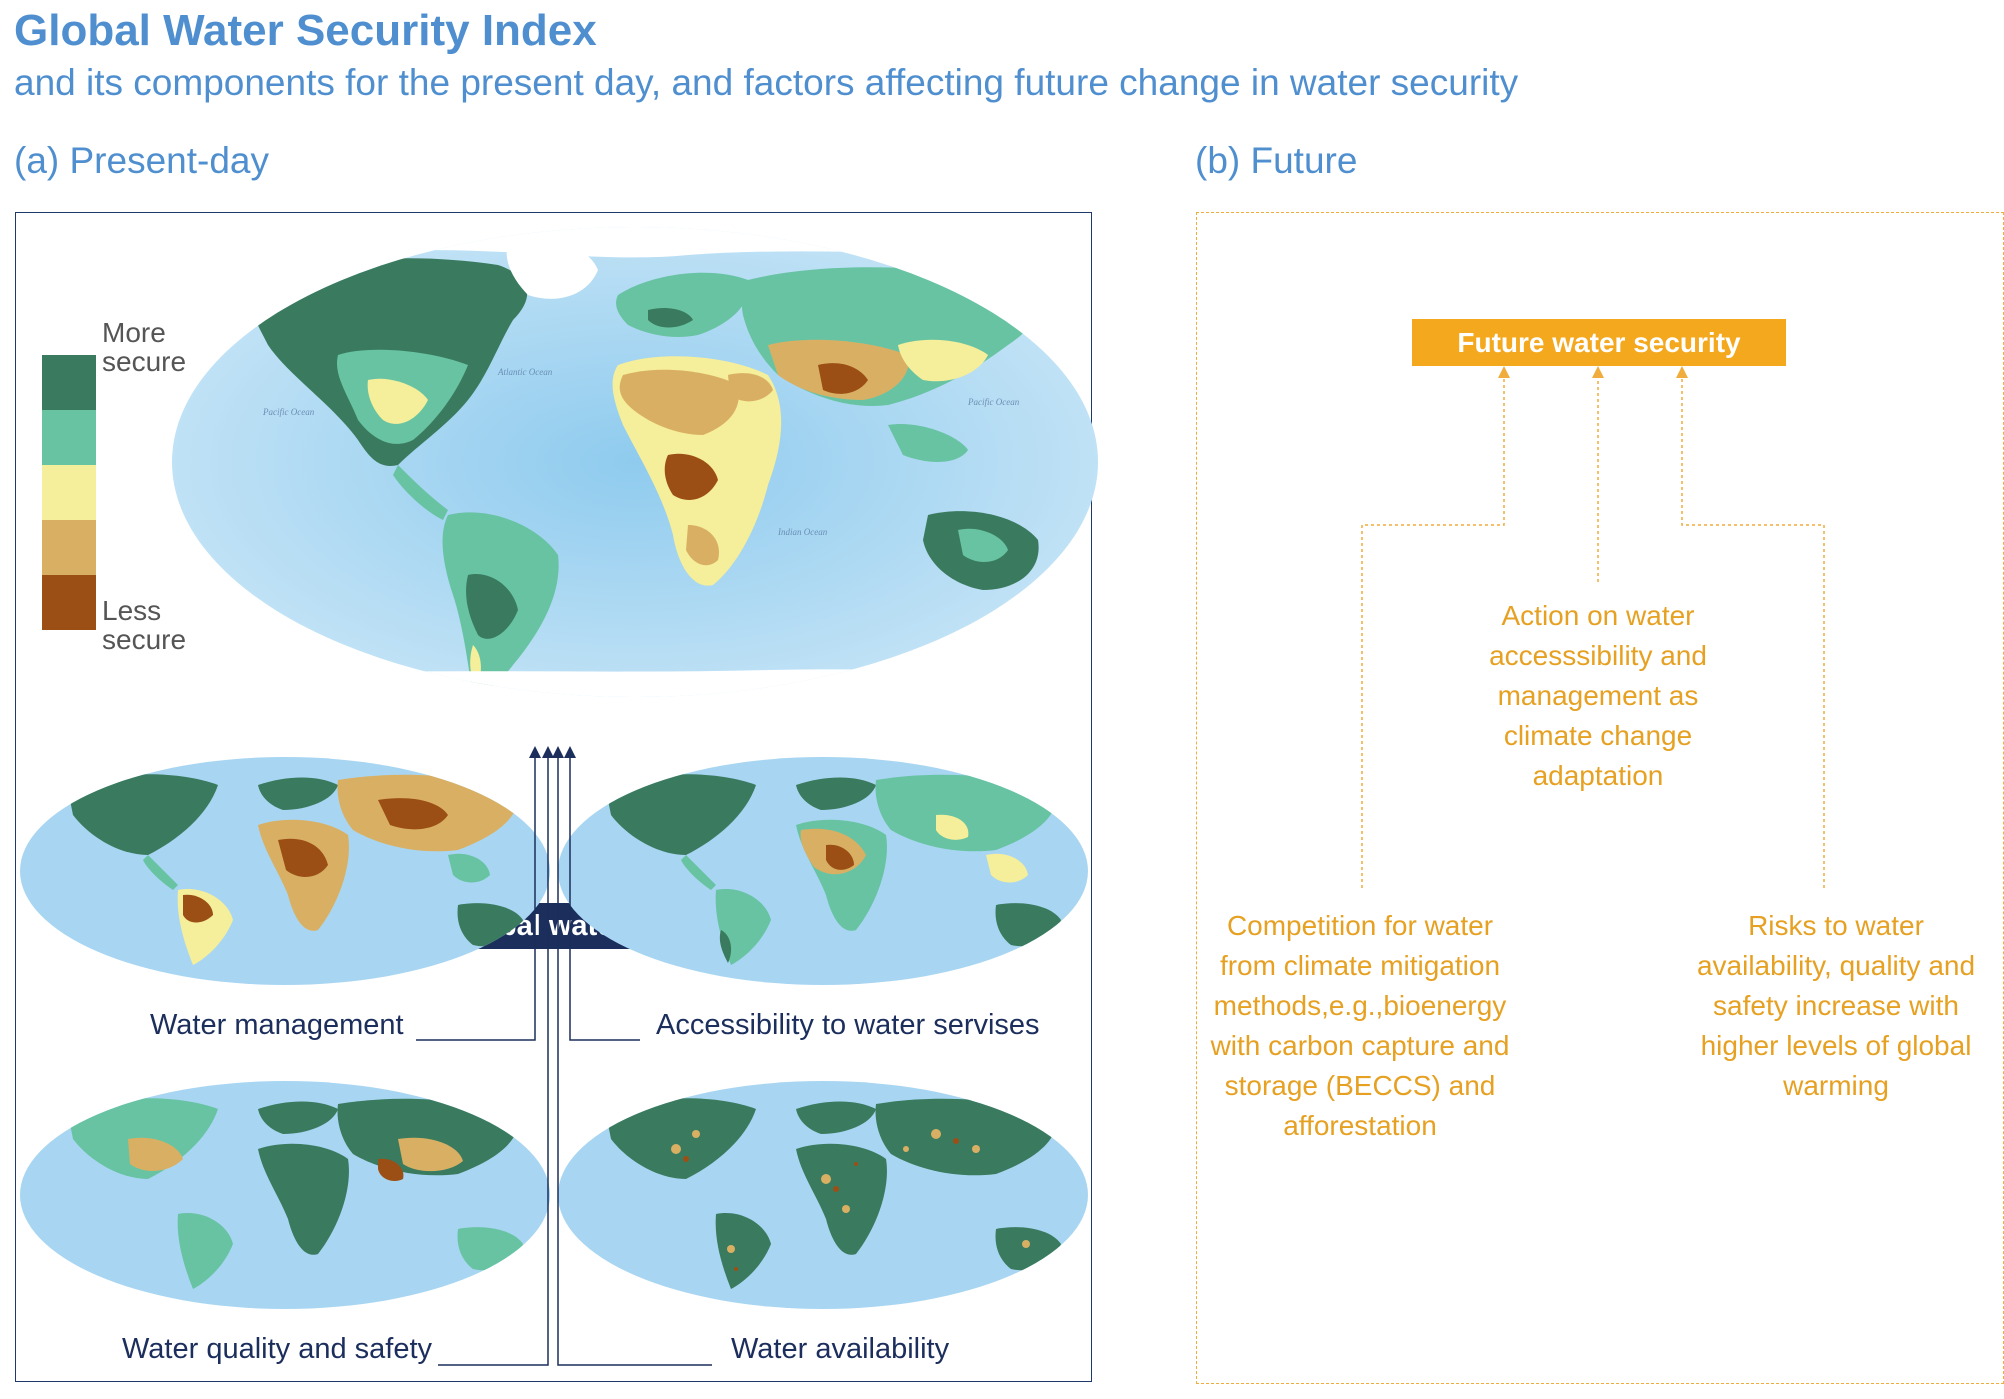 The width and height of the screenshot is (2004, 1399). I want to click on water-quality-label: Water quality and safety, so click(277, 1349).